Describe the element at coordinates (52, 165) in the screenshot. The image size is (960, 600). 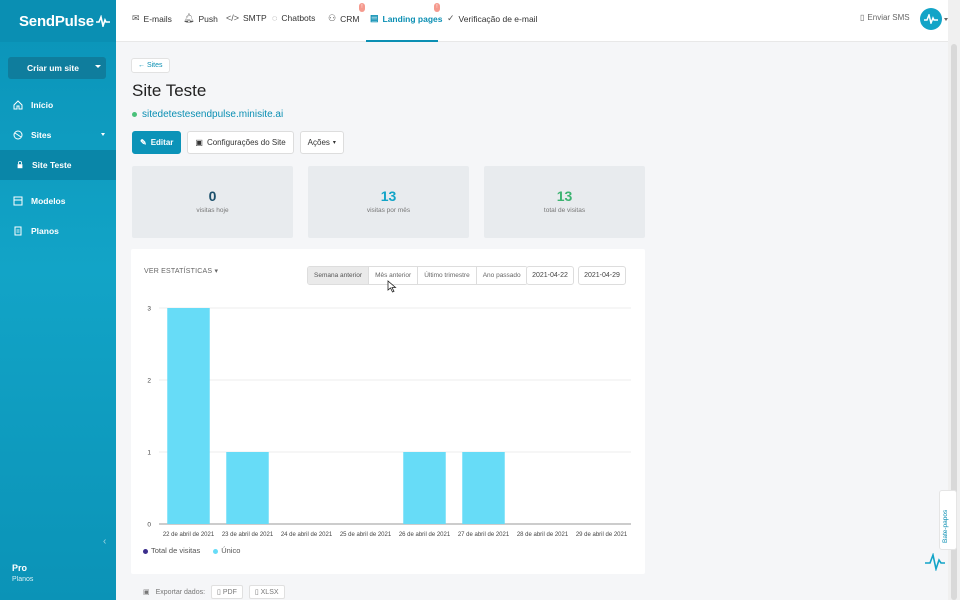
I see `sidebar-item-label: Site Teste` at that location.